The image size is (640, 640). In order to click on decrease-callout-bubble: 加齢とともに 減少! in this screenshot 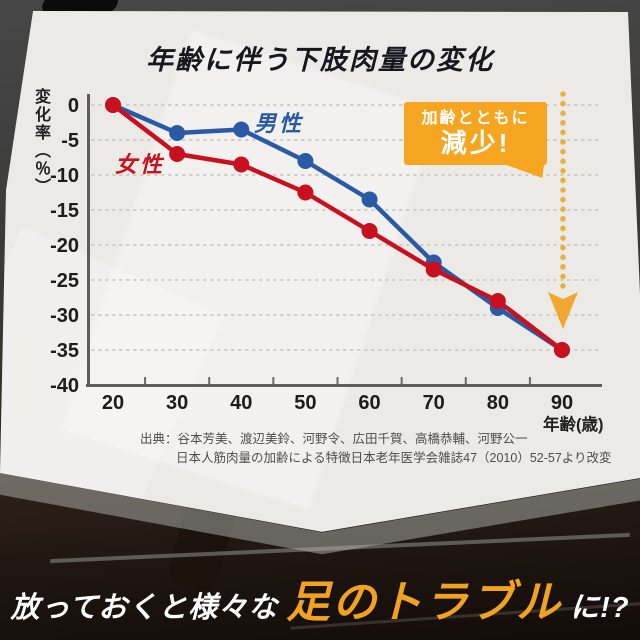, I will do `click(475, 140)`.